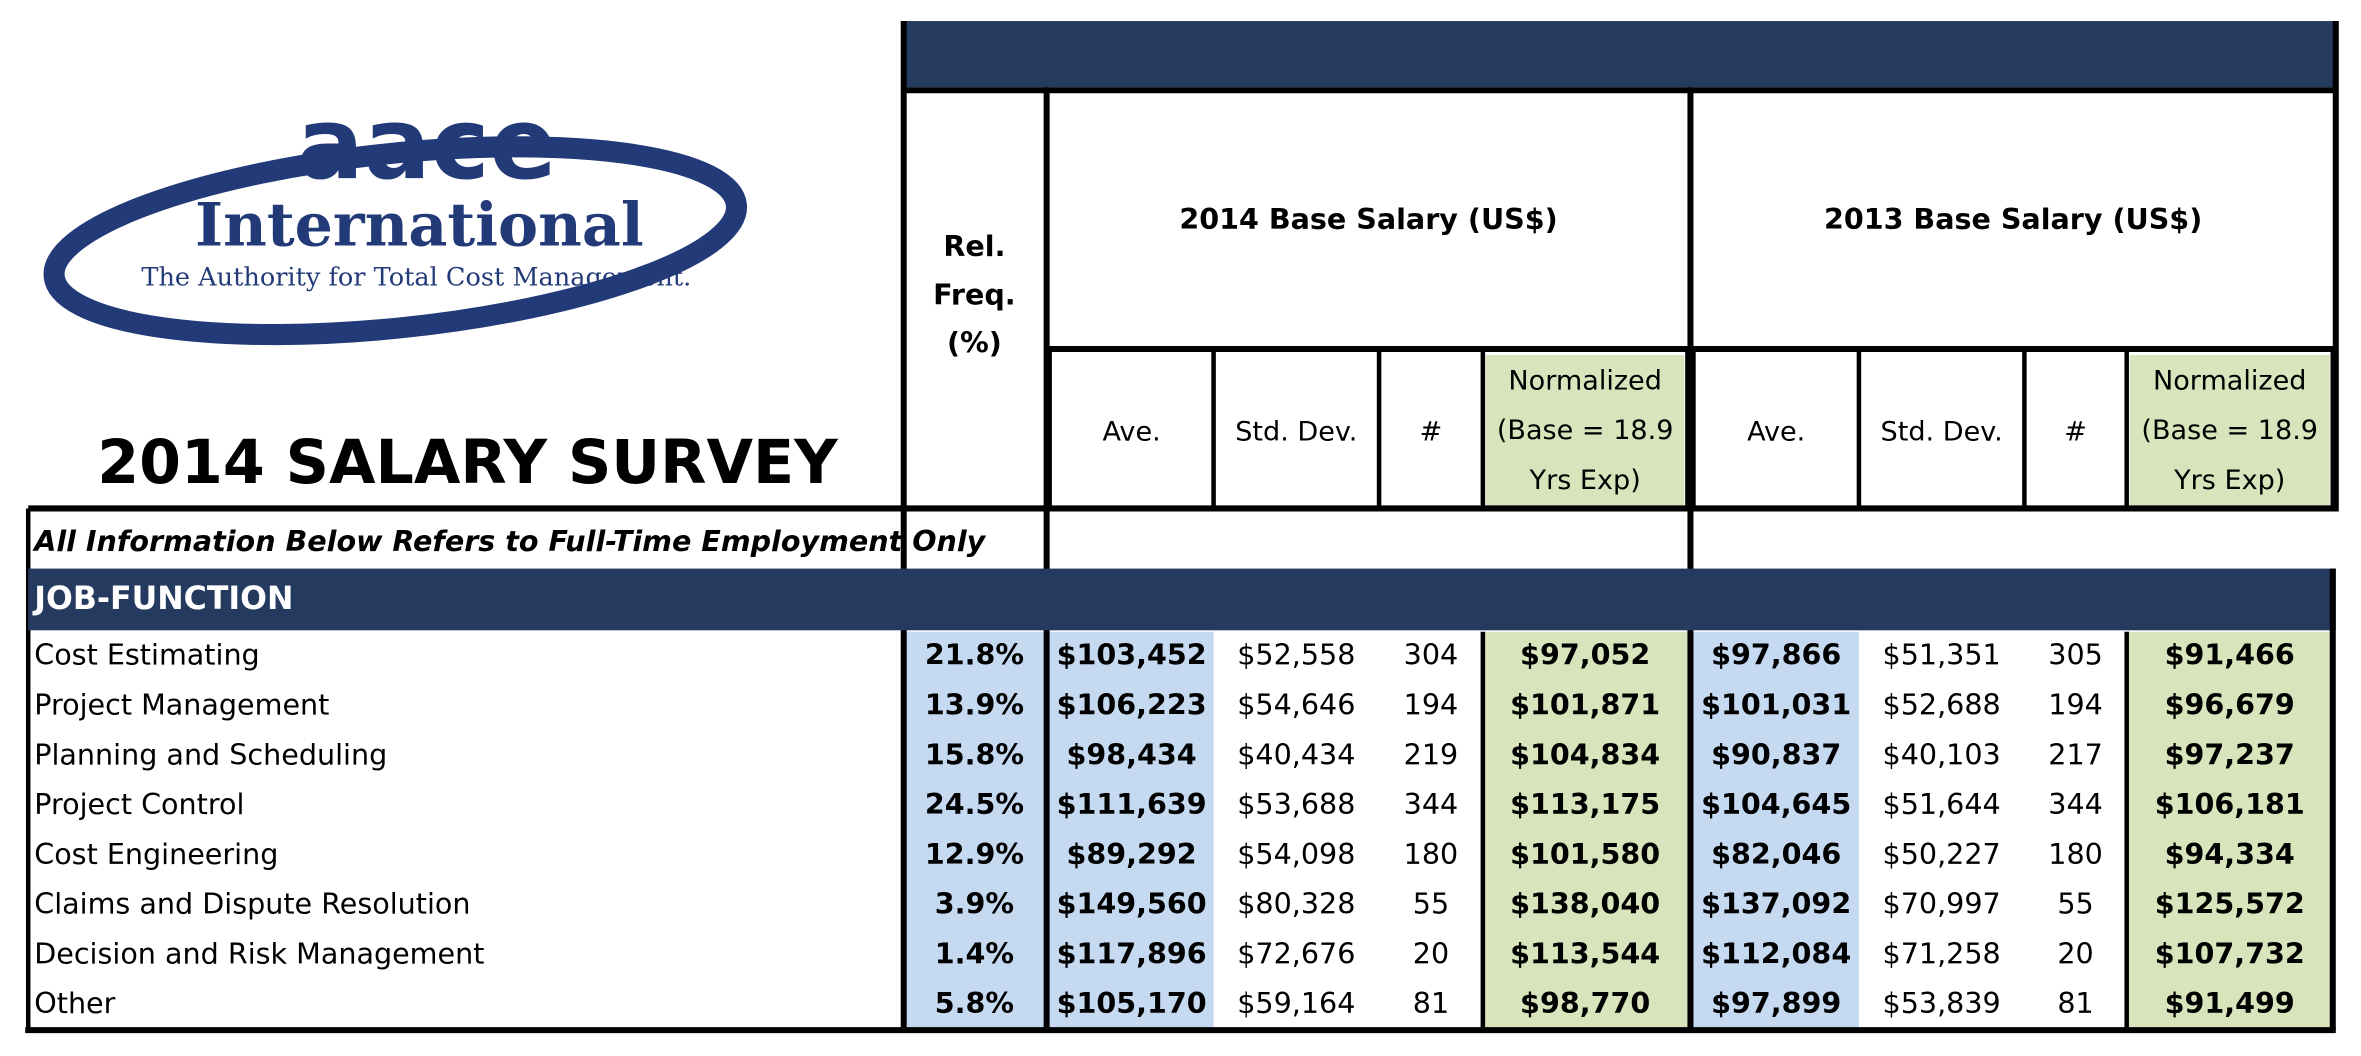 This screenshot has height=1056, width=2361. I want to click on row-label: Cost Engineering, so click(156, 854).